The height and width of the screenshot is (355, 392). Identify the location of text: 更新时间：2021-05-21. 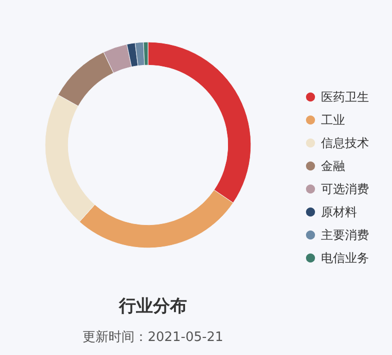
(153, 337).